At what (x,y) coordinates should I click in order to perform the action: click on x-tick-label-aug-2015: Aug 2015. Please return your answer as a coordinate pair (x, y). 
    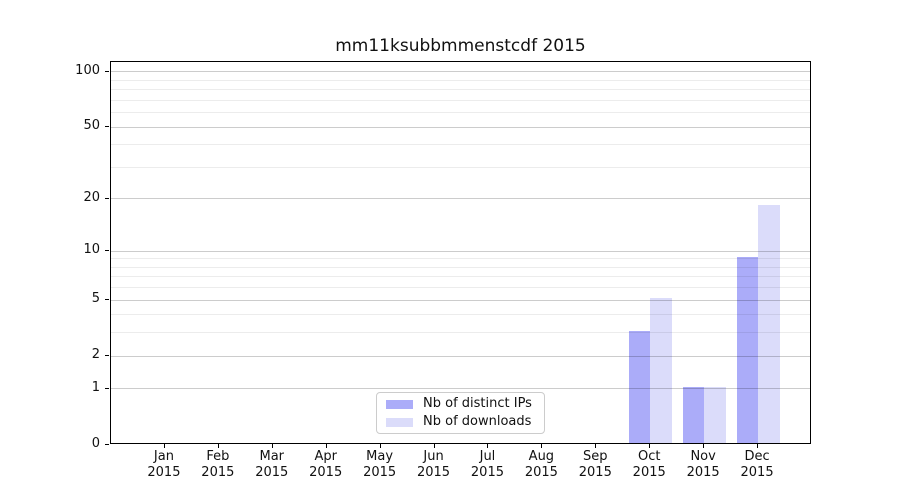
    Looking at the image, I should click on (541, 464).